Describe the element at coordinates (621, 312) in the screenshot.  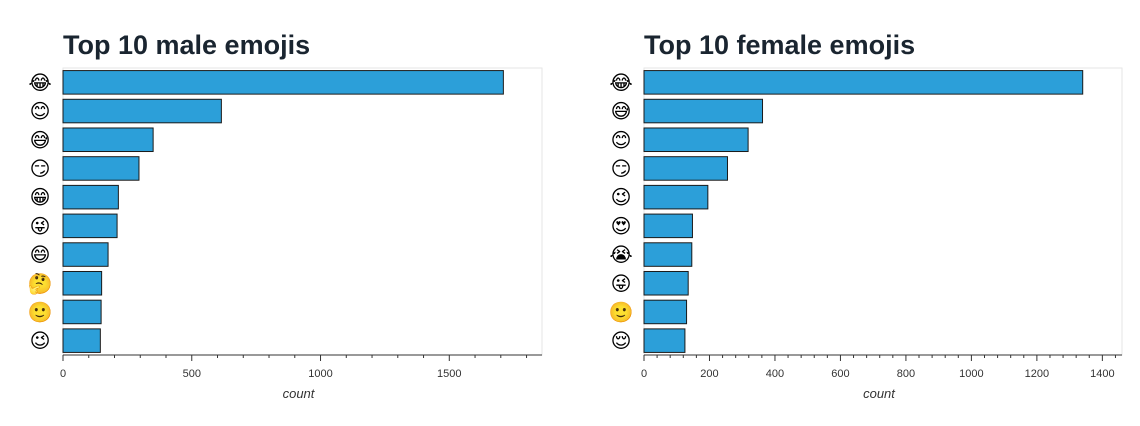
I see `category-label-female-9: 🙂` at that location.